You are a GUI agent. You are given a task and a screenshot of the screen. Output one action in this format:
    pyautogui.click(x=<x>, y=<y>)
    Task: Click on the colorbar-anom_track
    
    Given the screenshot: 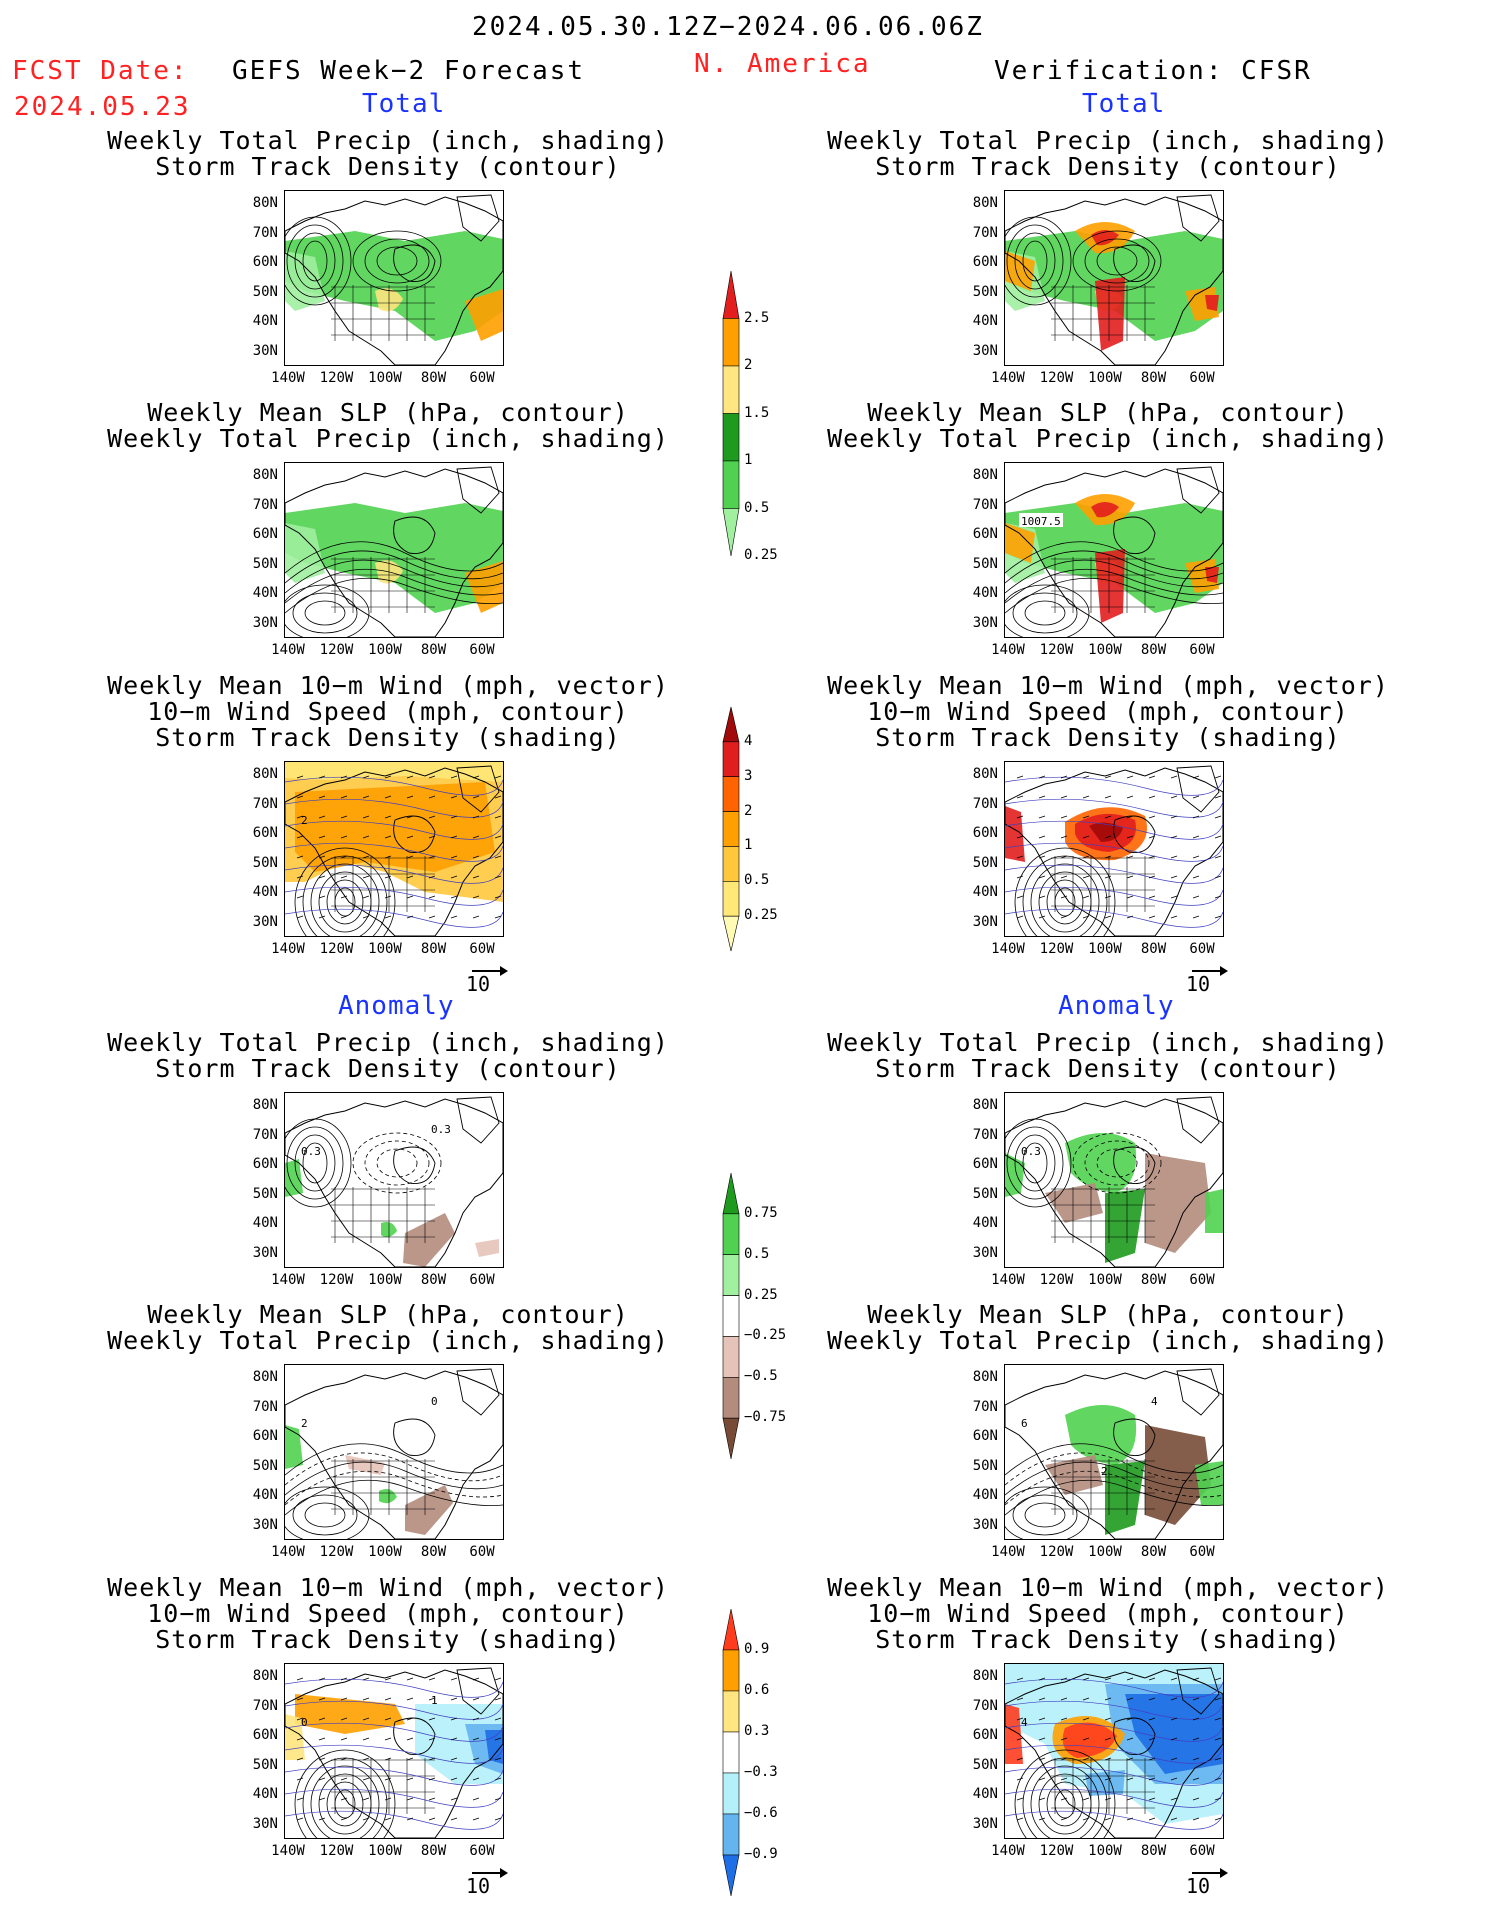 What is the action you would take?
    pyautogui.click(x=731, y=1752)
    